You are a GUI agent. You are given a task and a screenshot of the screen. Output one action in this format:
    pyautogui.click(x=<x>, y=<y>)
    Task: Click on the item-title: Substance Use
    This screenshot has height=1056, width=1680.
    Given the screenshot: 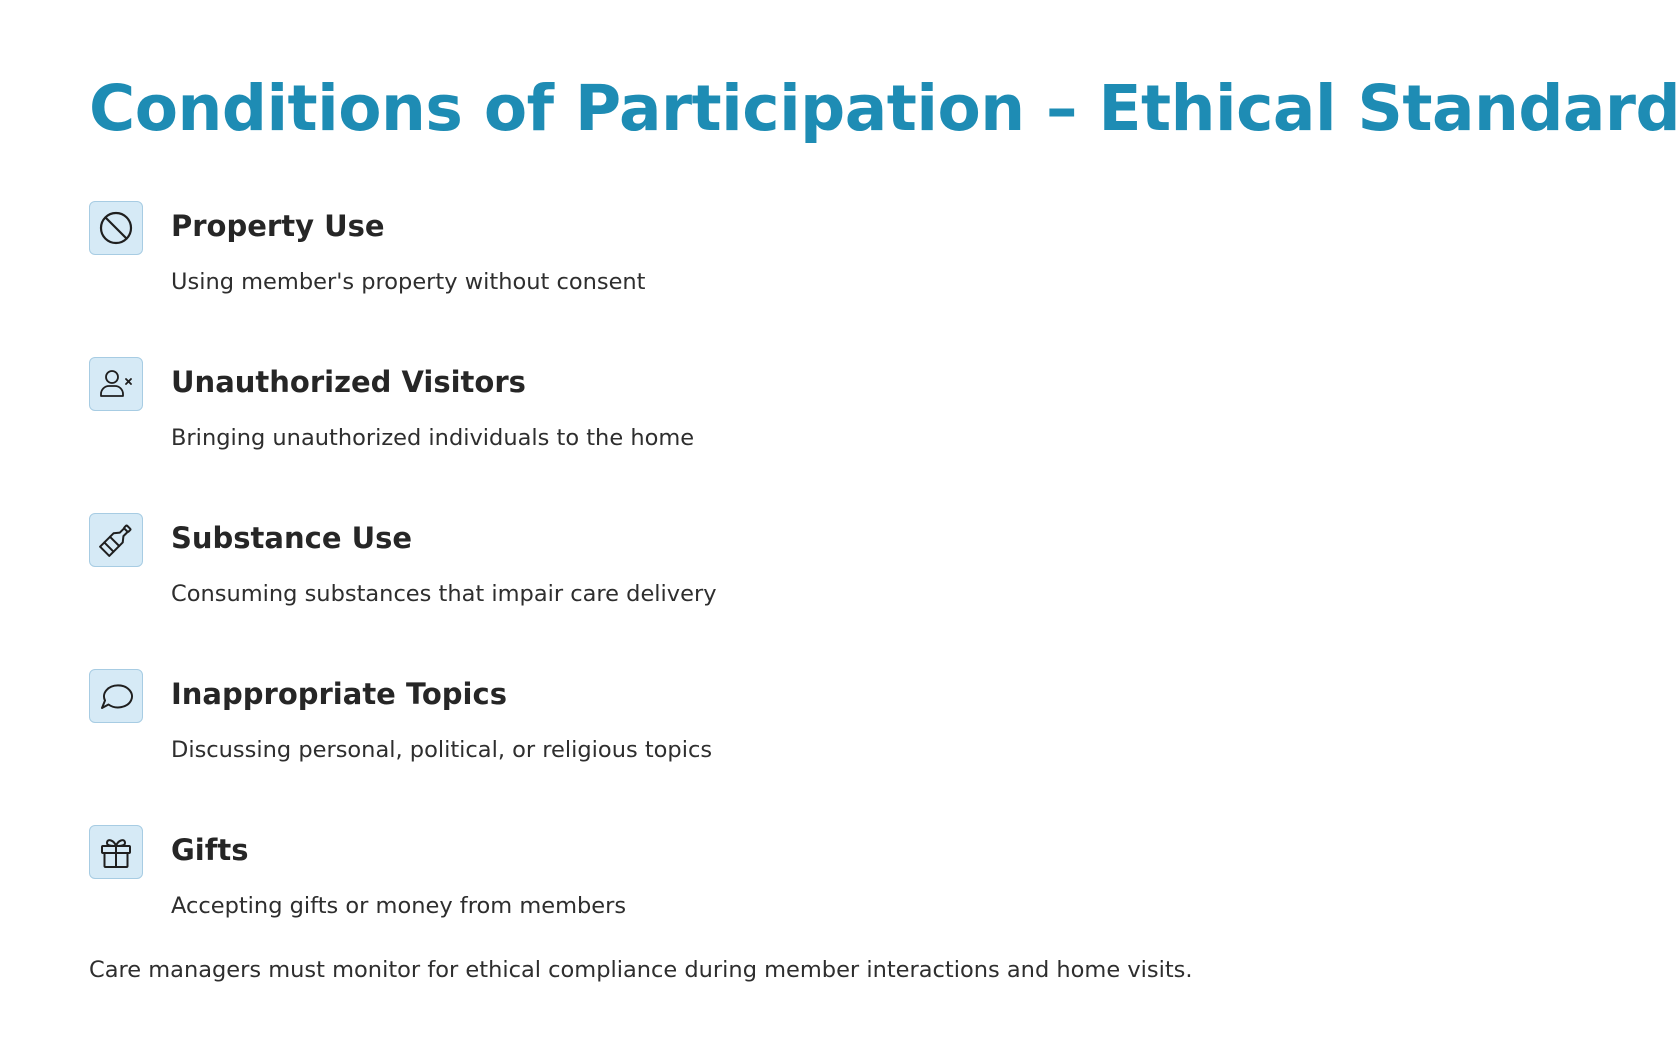 What is the action you would take?
    pyautogui.click(x=292, y=538)
    